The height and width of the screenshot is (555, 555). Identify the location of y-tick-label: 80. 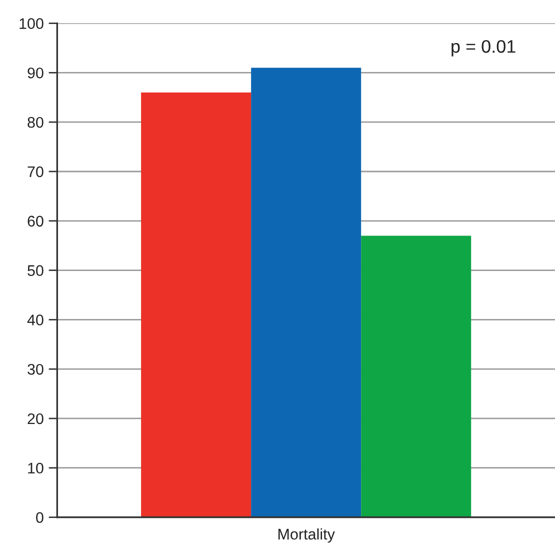
(36, 122).